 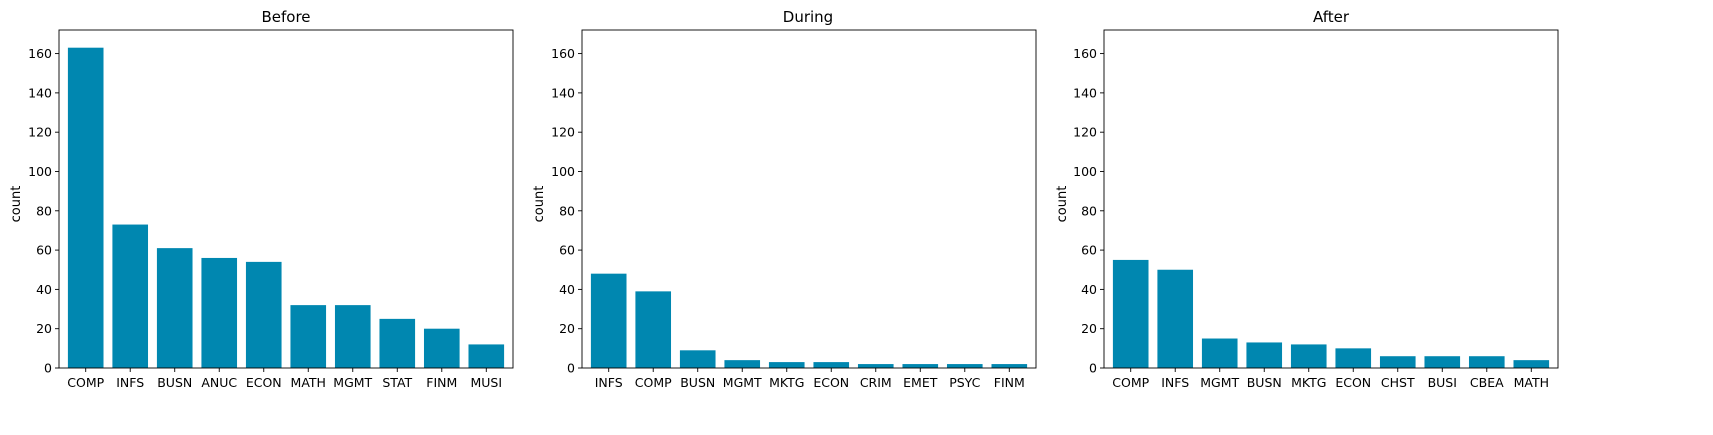 What do you see at coordinates (1331, 17) in the screenshot?
I see `chart-title: After` at bounding box center [1331, 17].